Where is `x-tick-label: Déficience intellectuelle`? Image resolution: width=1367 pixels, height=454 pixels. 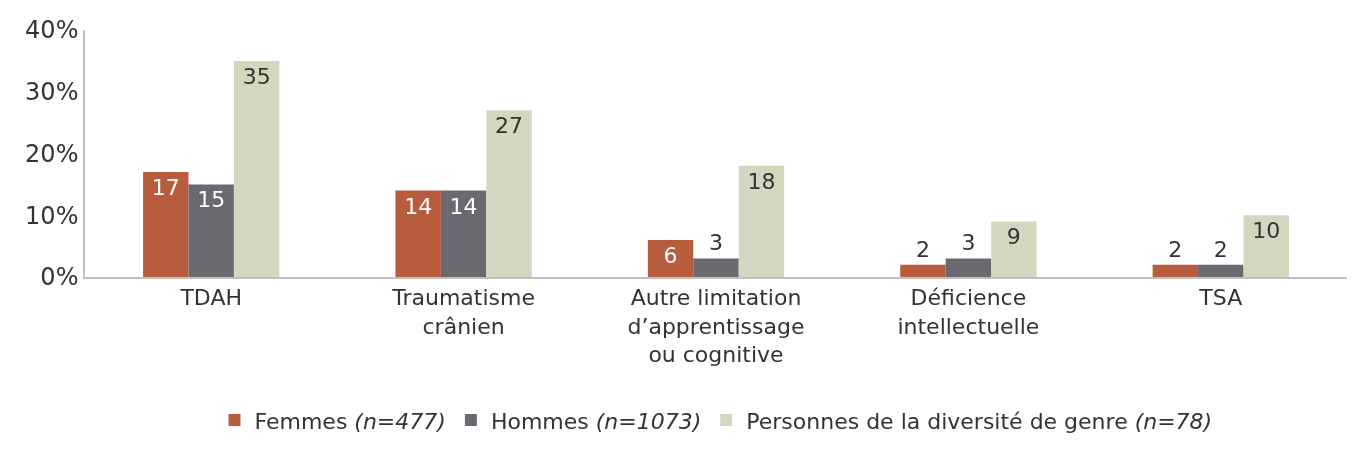 x-tick-label: Déficience intellectuelle is located at coordinates (968, 312).